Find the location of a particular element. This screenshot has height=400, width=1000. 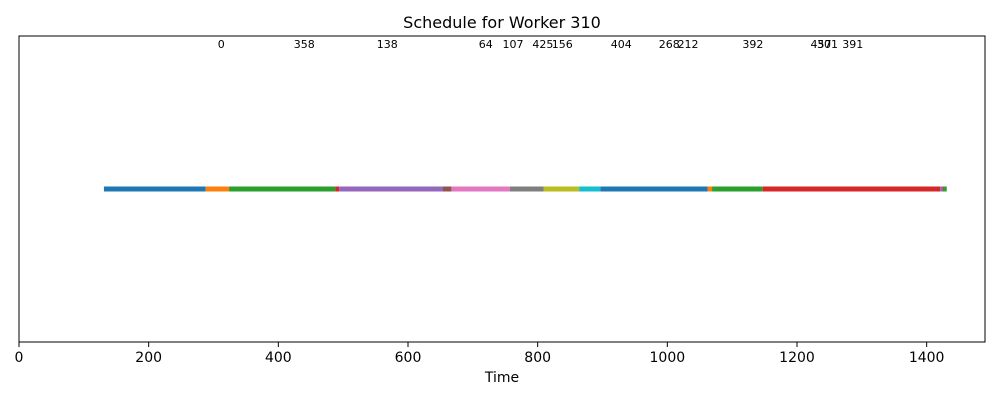

segment-label-5: 425 is located at coordinates (542, 44).